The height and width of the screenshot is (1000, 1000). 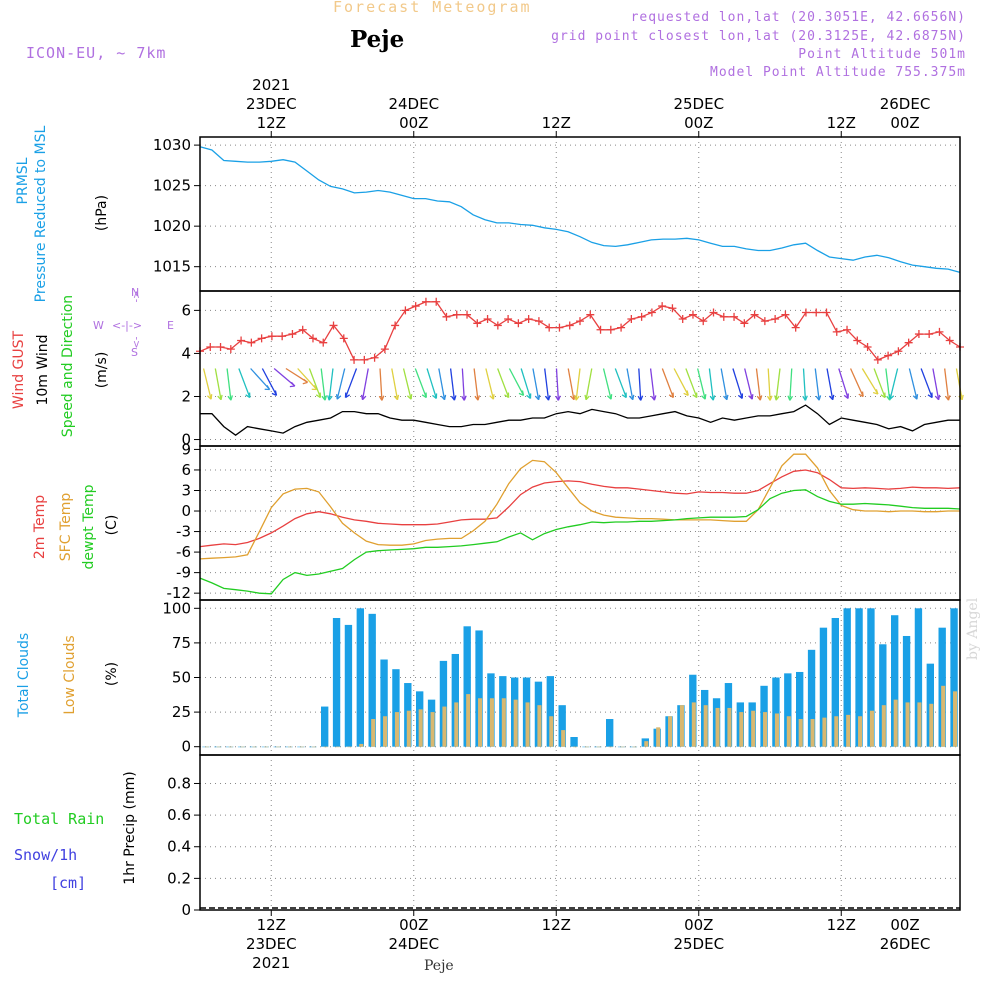 What do you see at coordinates (96, 53) in the screenshot?
I see `model-label: ICON-EU, ~ 7km` at bounding box center [96, 53].